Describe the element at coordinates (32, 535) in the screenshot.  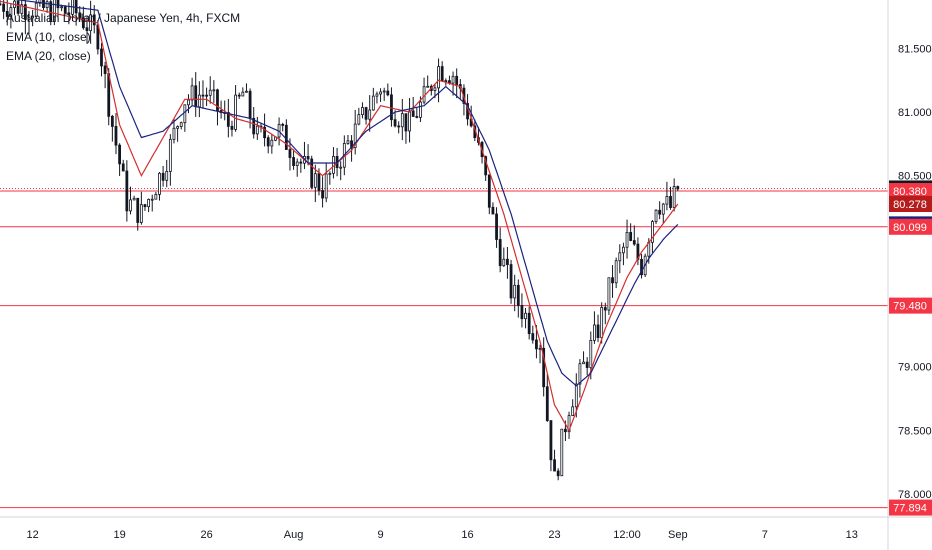
I see `x-tick-label: 12` at that location.